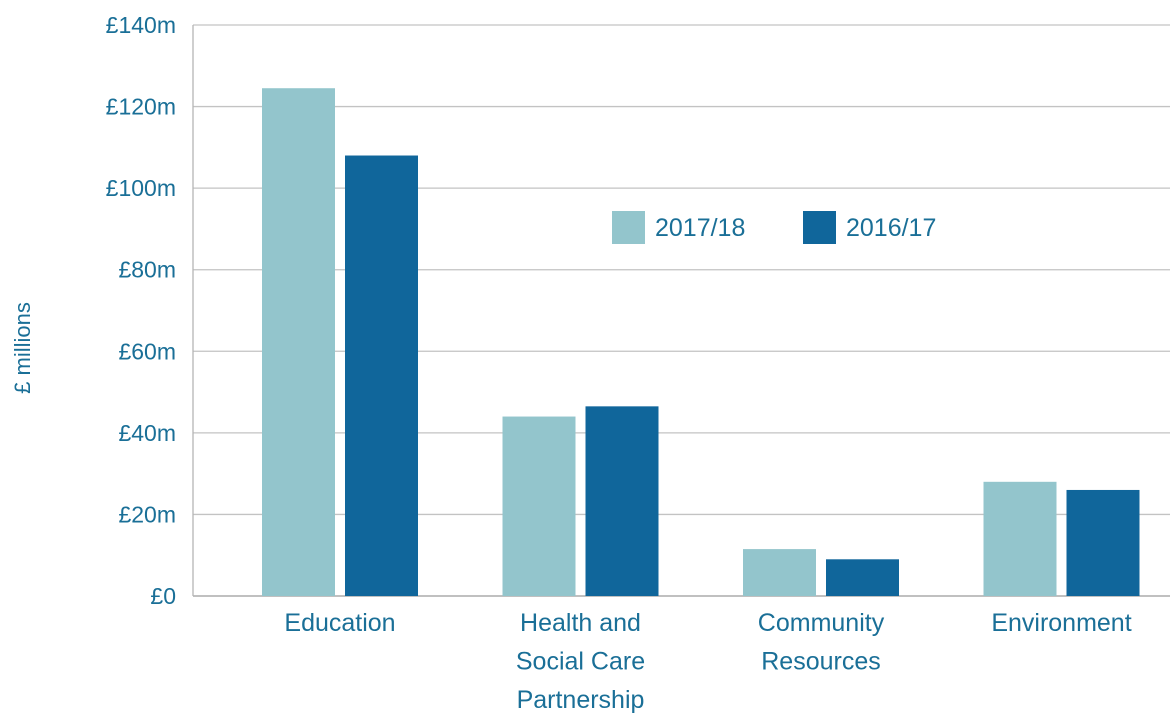 This screenshot has height=713, width=1170. Describe the element at coordinates (339, 623) in the screenshot. I see `x-tick-label: Education` at that location.